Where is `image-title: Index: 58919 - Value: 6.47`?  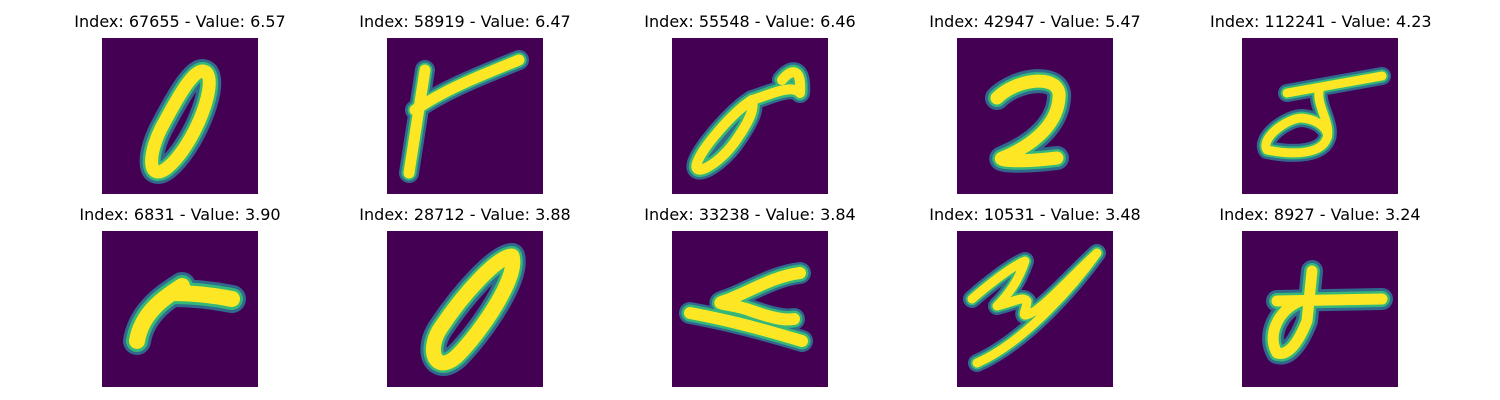
image-title: Index: 58919 - Value: 6.47 is located at coordinates (465, 21).